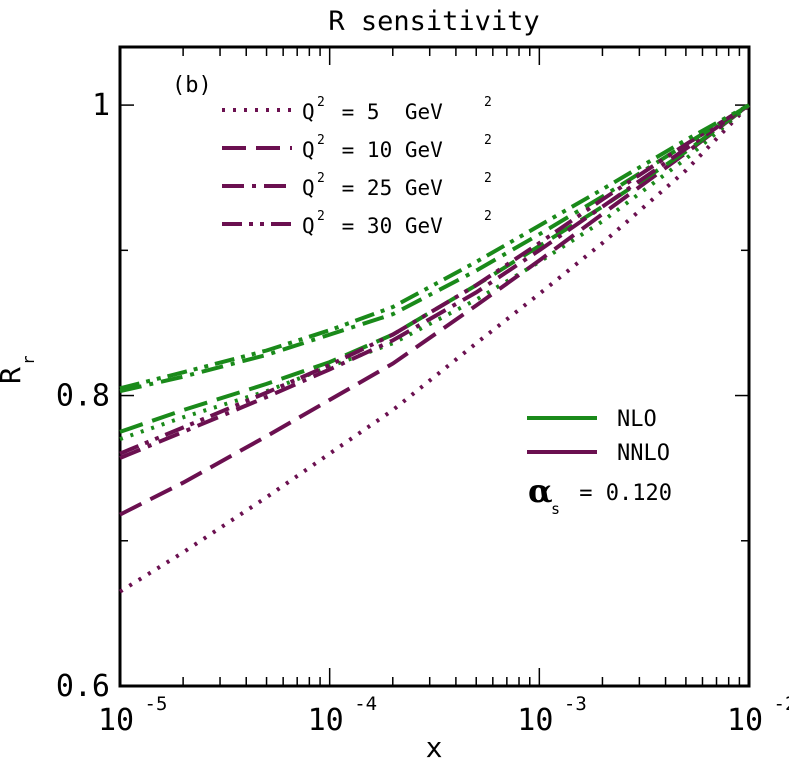 This screenshot has width=789, height=761. I want to click on legend-q2-text: = 25 GeV, so click(386, 188).